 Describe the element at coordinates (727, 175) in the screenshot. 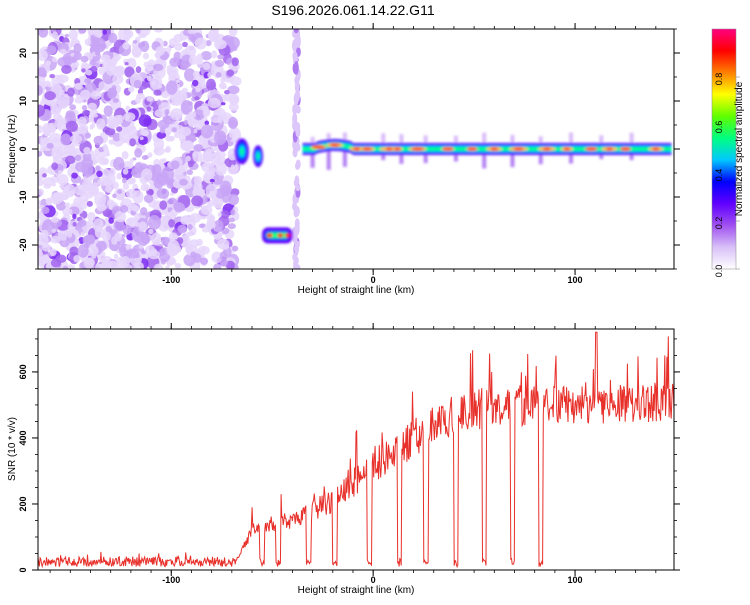

I see `colorbar-ticks: 0.0 0.2 0.4 0.6 0.8` at that location.